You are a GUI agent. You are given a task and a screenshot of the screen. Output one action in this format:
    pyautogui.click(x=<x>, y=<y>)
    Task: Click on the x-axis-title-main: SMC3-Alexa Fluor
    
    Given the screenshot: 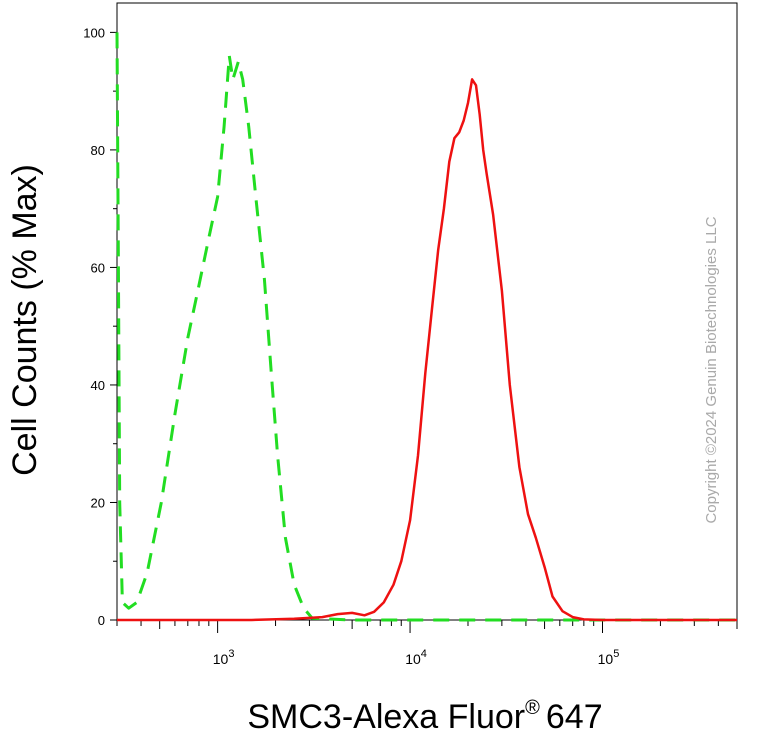 What is the action you would take?
    pyautogui.click(x=386, y=717)
    